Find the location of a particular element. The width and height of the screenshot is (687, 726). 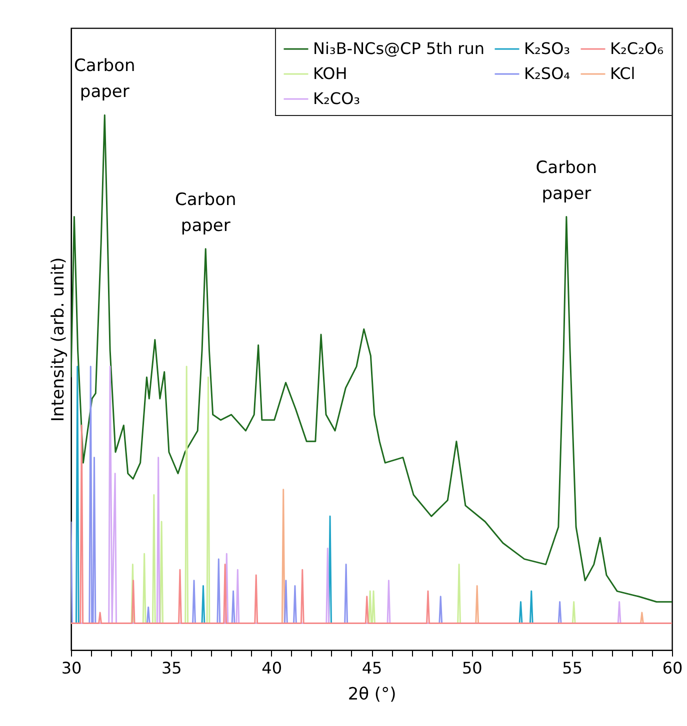

x-tick-label: 35 is located at coordinates (171, 668).